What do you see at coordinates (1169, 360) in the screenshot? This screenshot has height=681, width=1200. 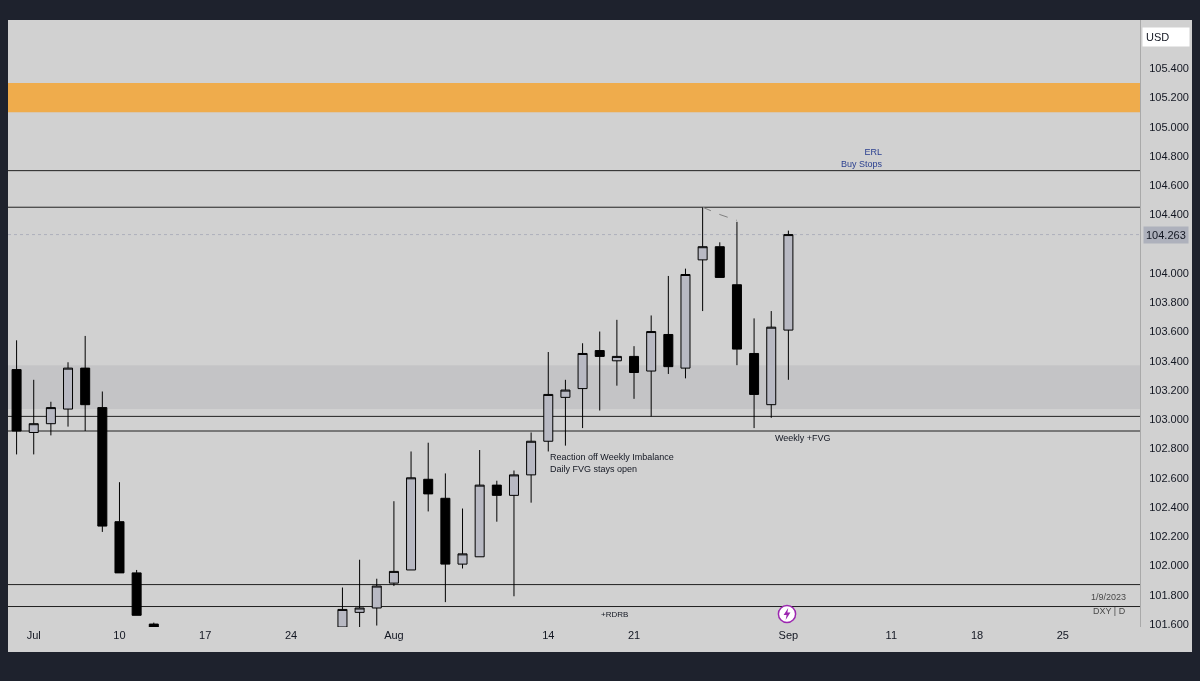 I see `y-tick-label: 103.400` at bounding box center [1169, 360].